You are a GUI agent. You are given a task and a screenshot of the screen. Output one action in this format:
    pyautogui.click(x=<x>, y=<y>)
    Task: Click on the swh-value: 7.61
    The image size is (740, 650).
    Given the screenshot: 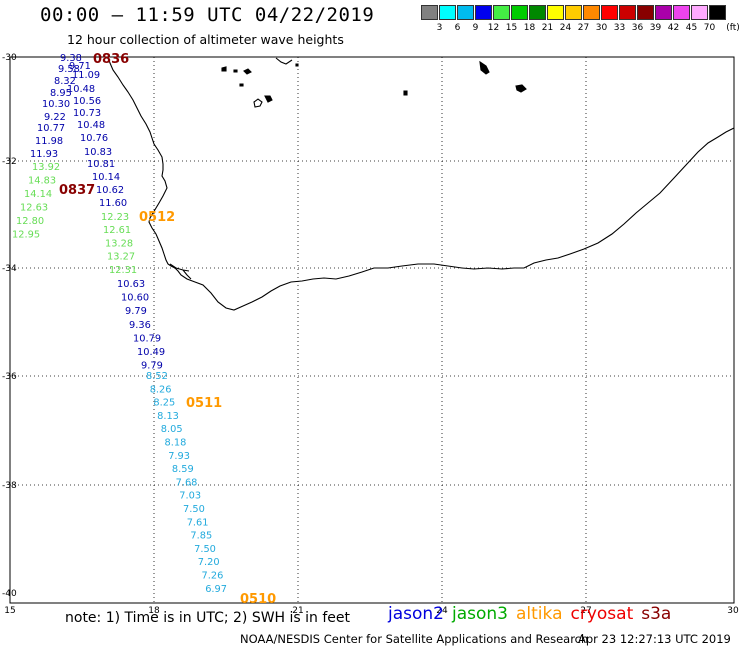 What is the action you would take?
    pyautogui.click(x=198, y=522)
    